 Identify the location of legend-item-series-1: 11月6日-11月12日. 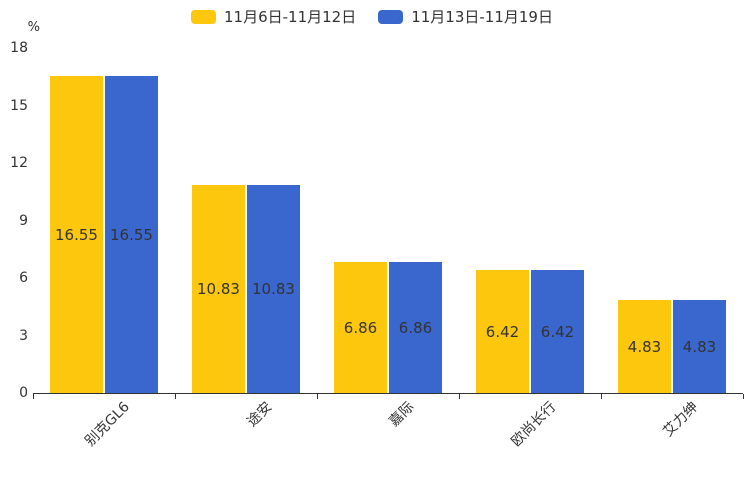
(273, 17).